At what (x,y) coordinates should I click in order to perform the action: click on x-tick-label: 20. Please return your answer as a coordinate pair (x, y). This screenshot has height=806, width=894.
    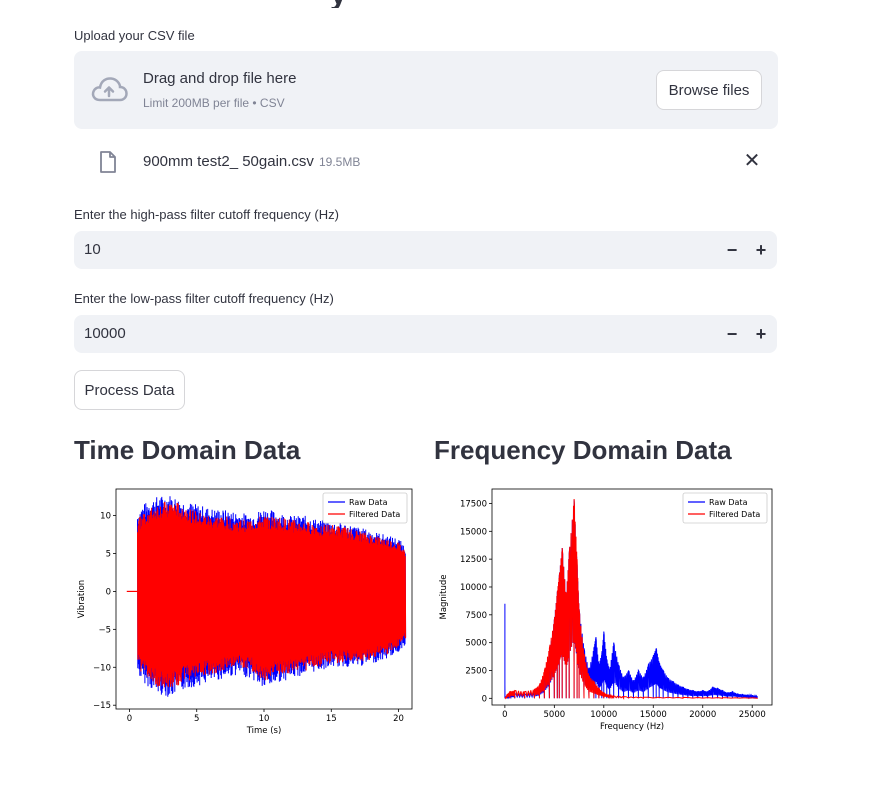
    Looking at the image, I should click on (398, 719).